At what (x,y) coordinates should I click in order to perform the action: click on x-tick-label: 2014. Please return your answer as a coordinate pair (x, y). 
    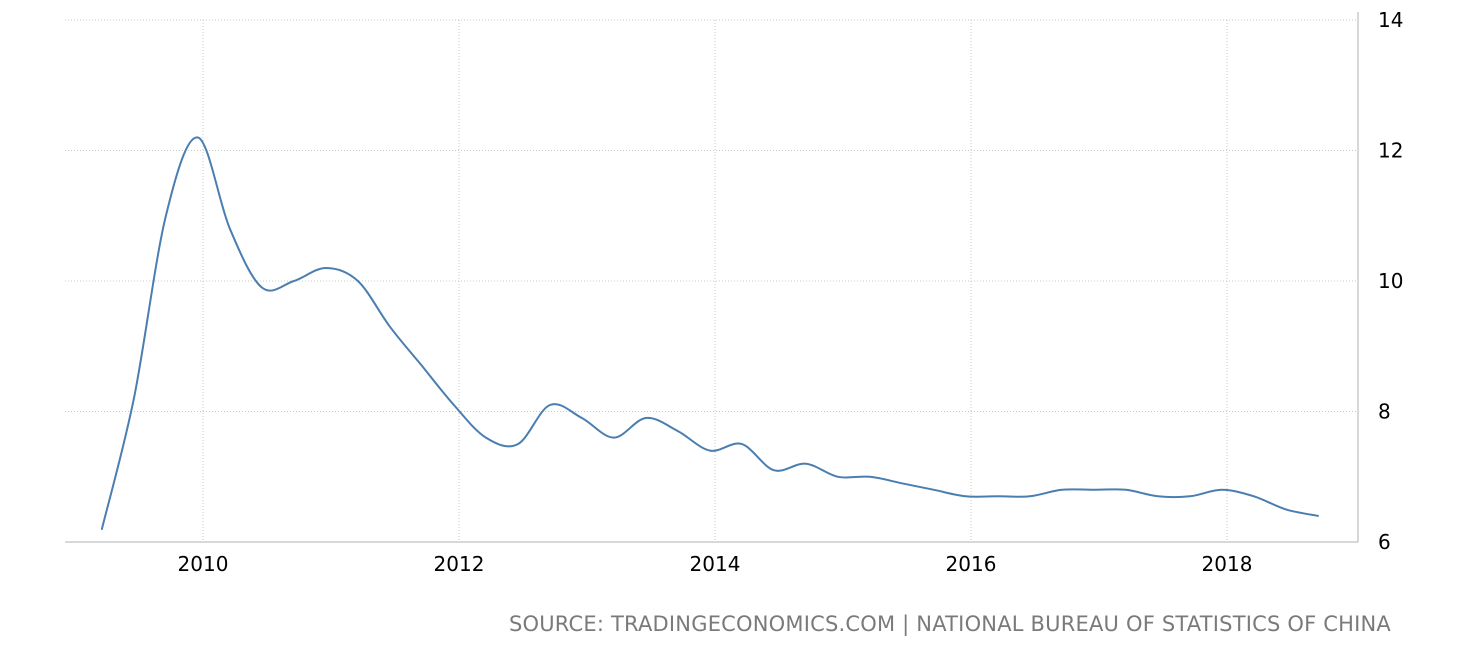
    Looking at the image, I should click on (715, 564).